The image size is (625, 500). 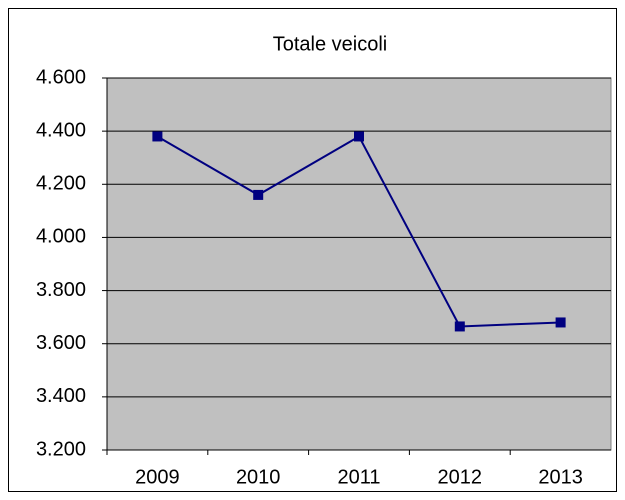 What do you see at coordinates (460, 477) in the screenshot?
I see `x-tick-label: 2012` at bounding box center [460, 477].